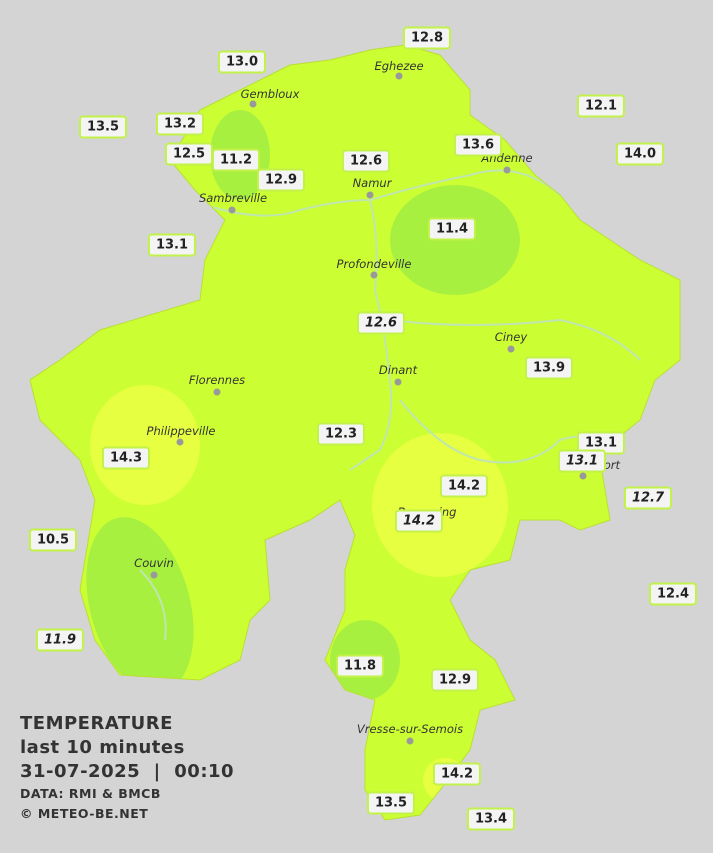 Image resolution: width=713 pixels, height=853 pixels. What do you see at coordinates (374, 264) in the screenshot?
I see `town-label: Profondeville` at bounding box center [374, 264].